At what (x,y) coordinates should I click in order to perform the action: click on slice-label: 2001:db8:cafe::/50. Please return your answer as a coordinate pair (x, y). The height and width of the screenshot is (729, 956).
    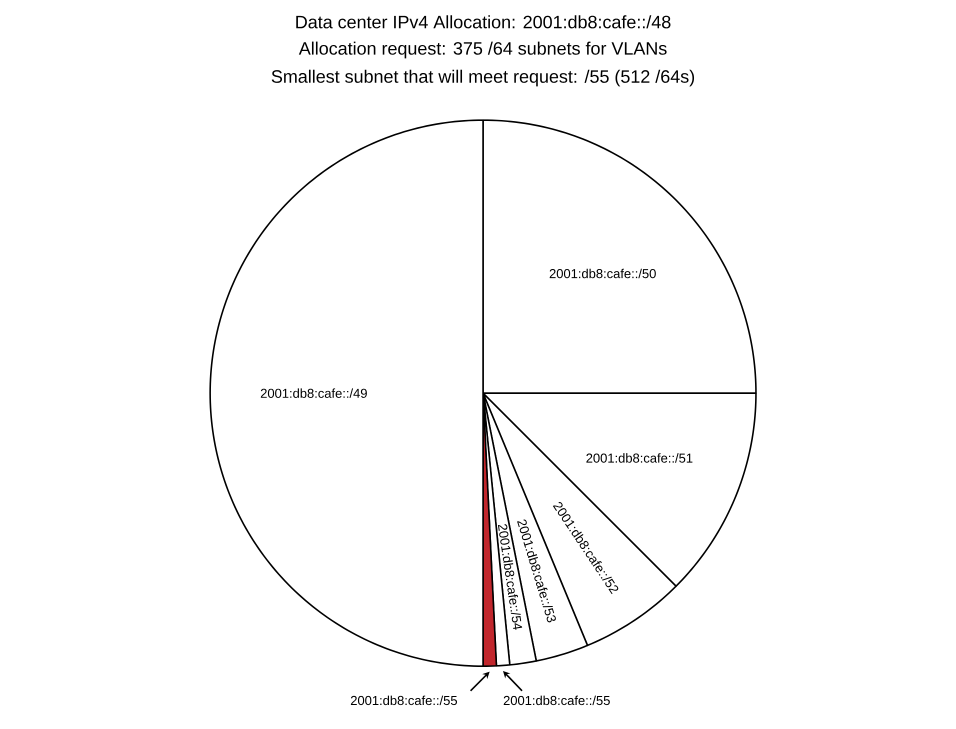
    Looking at the image, I should click on (603, 273).